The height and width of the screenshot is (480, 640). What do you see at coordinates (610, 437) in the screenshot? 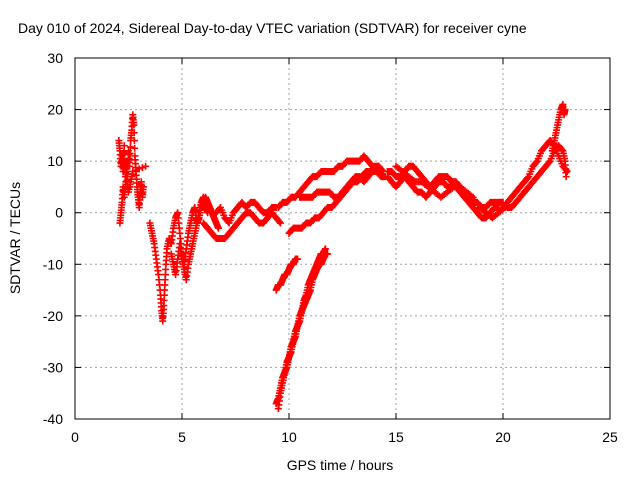
I see `x-tick-label-5: 25` at bounding box center [610, 437].